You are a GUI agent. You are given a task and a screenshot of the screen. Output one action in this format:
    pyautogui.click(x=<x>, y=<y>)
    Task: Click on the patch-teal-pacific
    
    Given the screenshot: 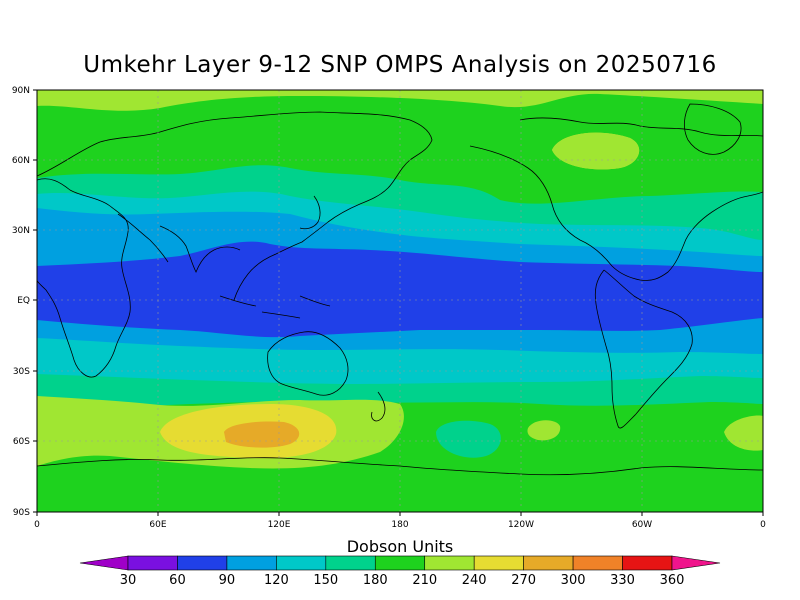 What is the action you would take?
    pyautogui.click(x=468, y=439)
    